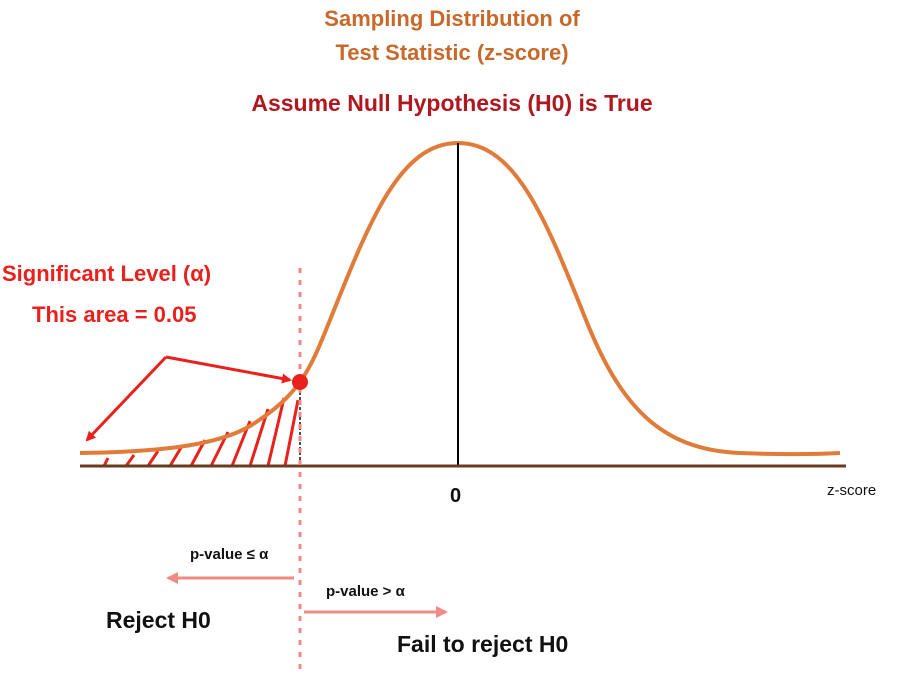 The image size is (904, 676). Describe the element at coordinates (158, 620) in the screenshot. I see `left-result: Reject H0` at that location.